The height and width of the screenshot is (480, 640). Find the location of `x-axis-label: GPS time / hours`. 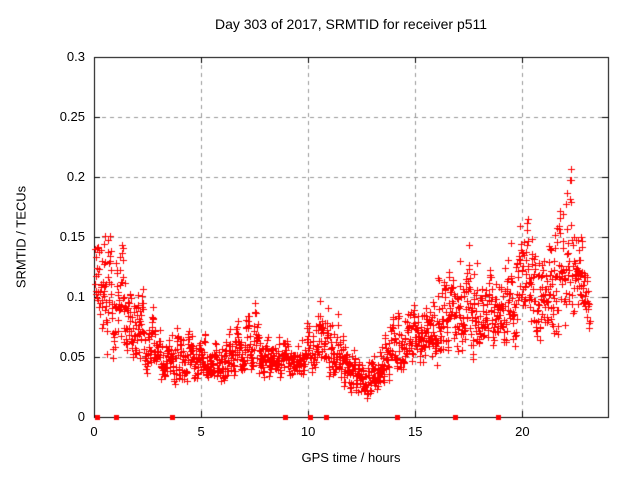

x-axis-label: GPS time / hours is located at coordinates (351, 457).